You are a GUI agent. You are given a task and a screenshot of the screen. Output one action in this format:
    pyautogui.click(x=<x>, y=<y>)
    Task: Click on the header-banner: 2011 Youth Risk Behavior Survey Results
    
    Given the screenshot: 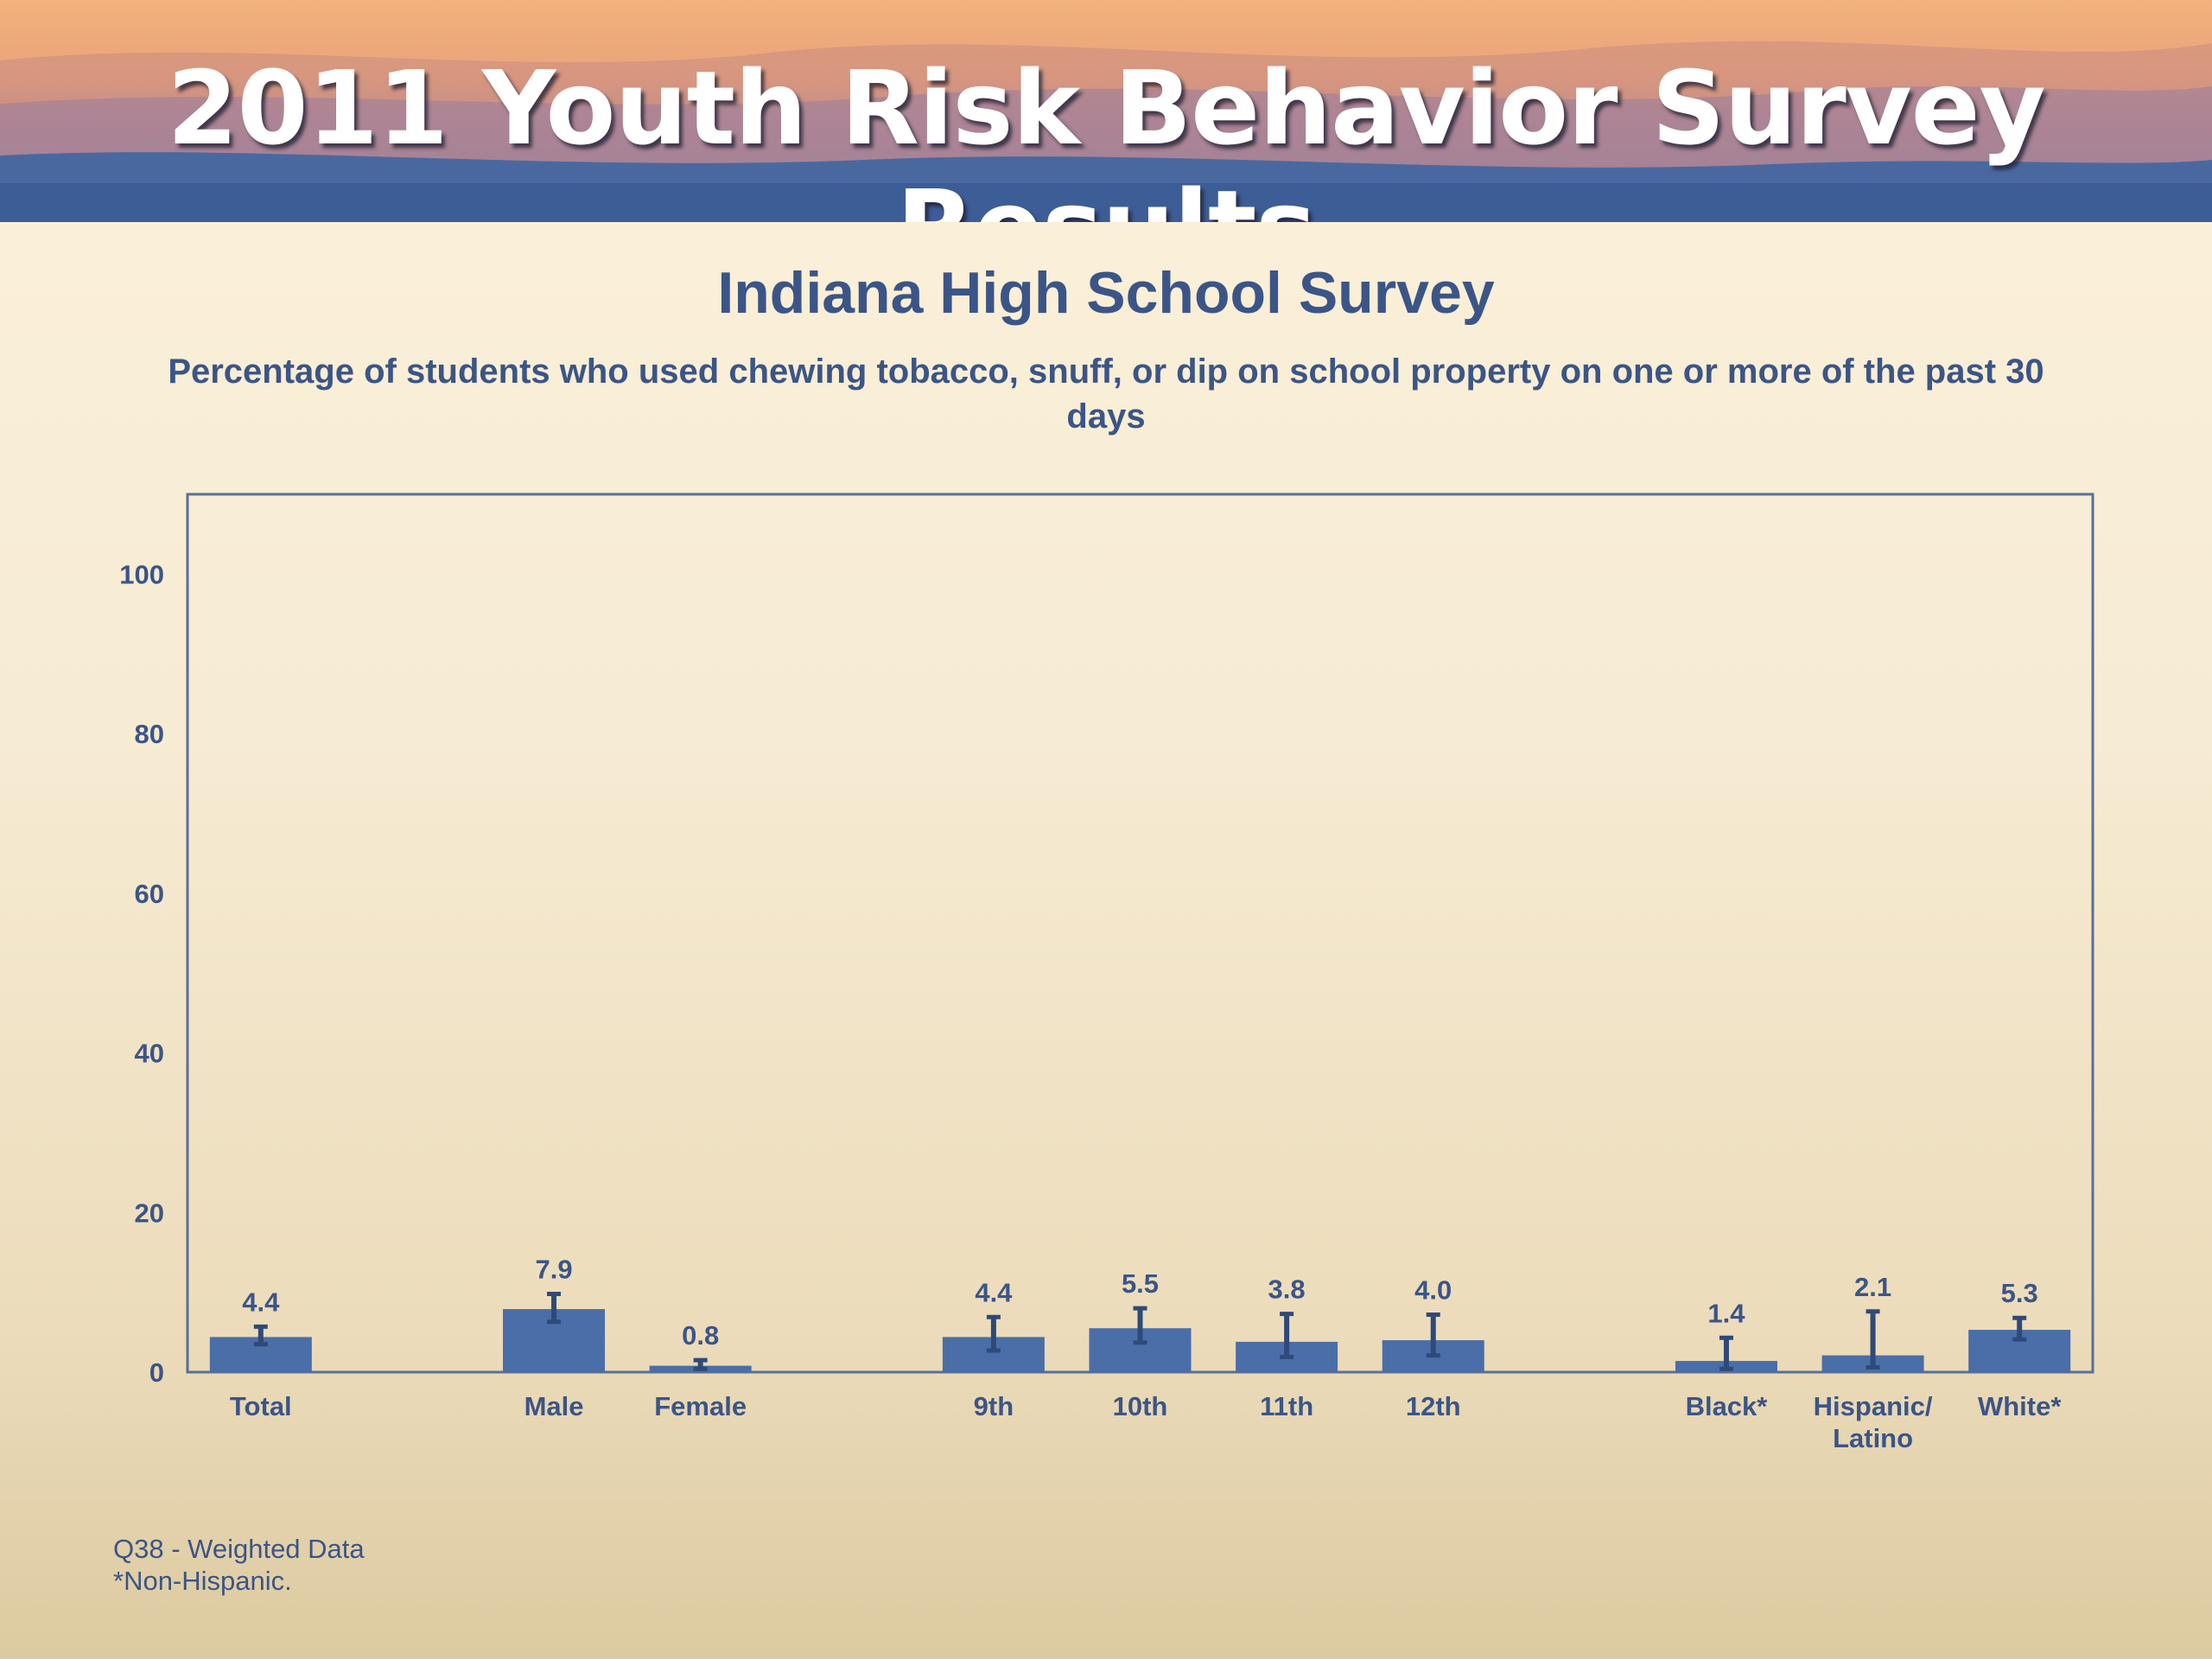 What is the action you would take?
    pyautogui.click(x=1106, y=111)
    